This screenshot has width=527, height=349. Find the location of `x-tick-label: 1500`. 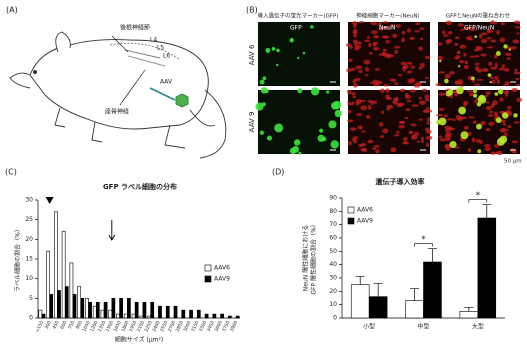

x-tick-label: 1500 is located at coordinates (110, 326).